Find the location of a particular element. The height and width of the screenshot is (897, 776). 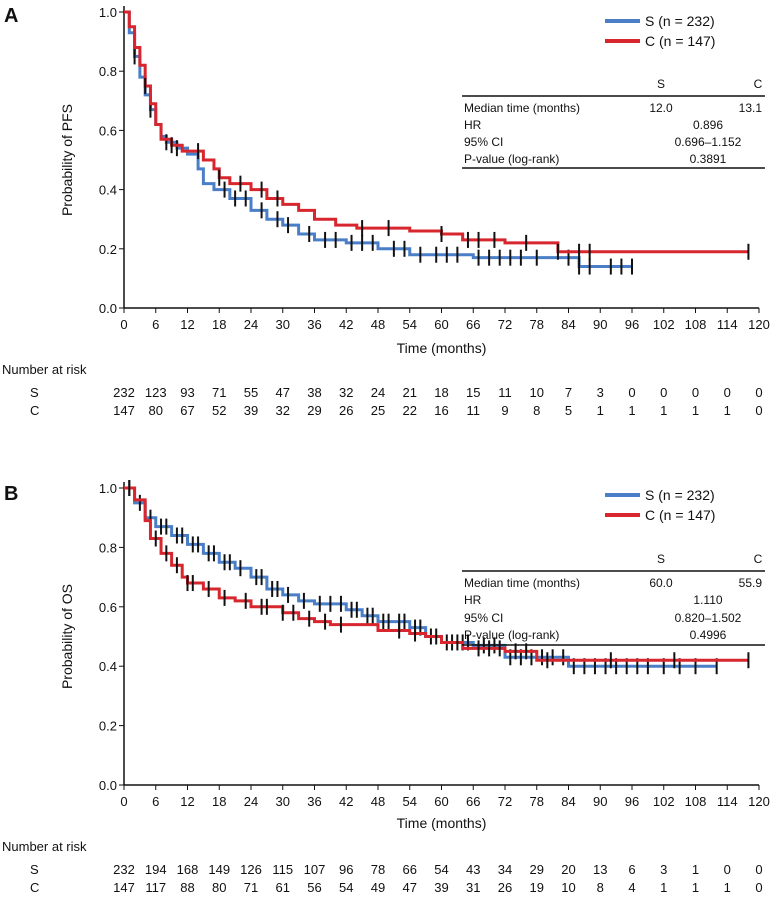

x-tick-label: 84 is located at coordinates (568, 801).